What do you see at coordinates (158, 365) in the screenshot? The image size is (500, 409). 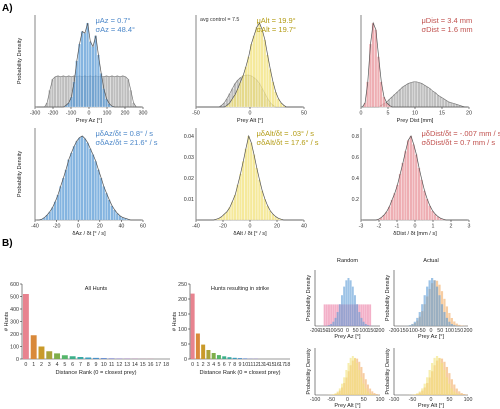 I see `x-tick-label: 17` at bounding box center [158, 365].